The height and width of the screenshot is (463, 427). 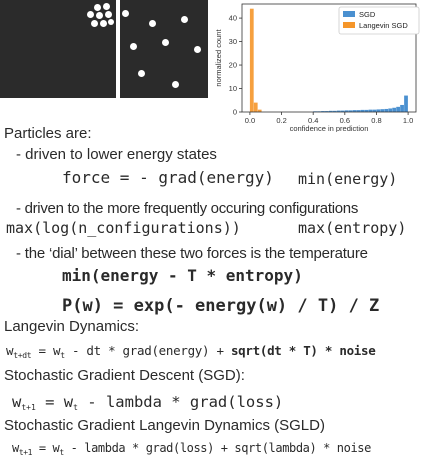 I want to click on particles-intro: Particles are:, so click(x=48, y=133).